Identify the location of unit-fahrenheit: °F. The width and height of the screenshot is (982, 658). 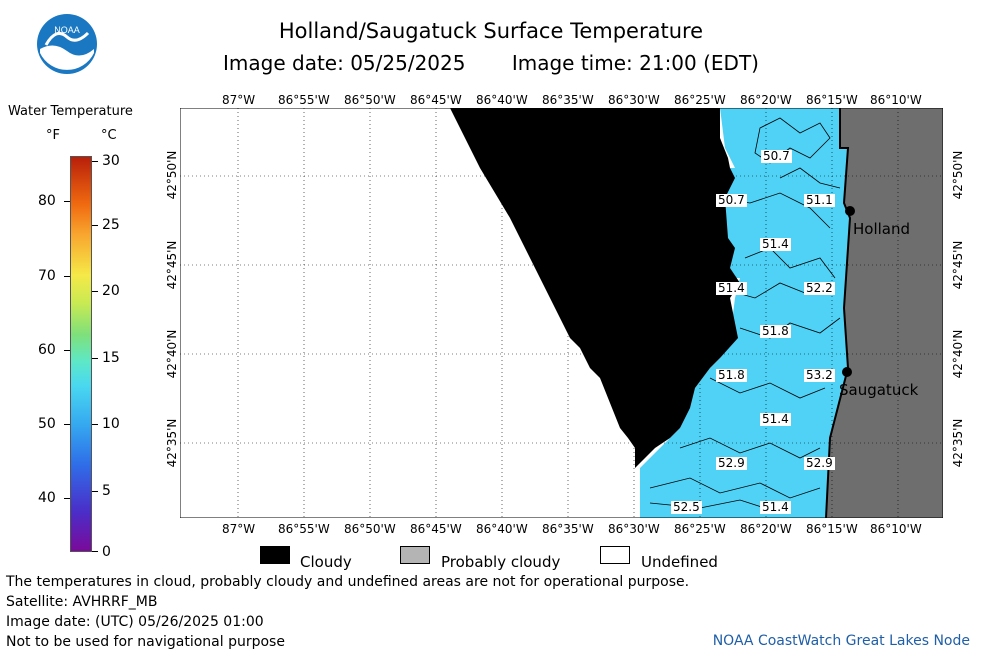
(53, 135).